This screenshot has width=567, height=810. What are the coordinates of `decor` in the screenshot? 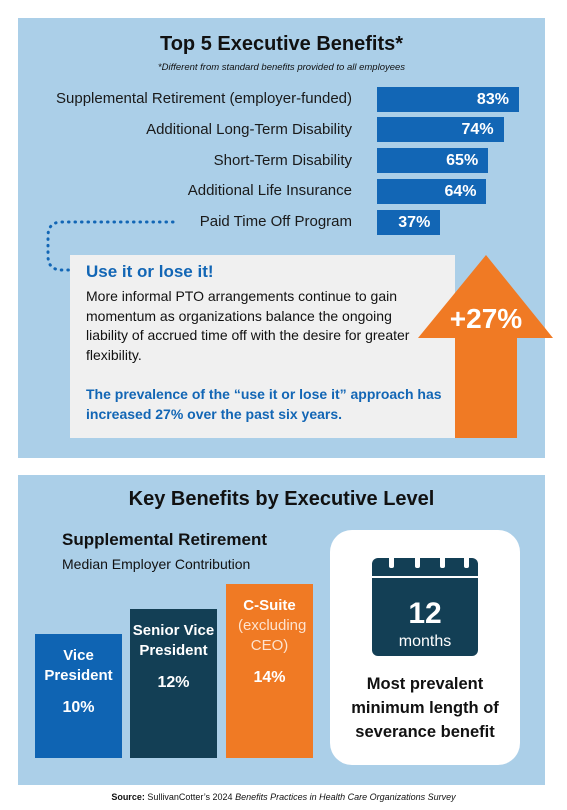 It's located at (110, 246).